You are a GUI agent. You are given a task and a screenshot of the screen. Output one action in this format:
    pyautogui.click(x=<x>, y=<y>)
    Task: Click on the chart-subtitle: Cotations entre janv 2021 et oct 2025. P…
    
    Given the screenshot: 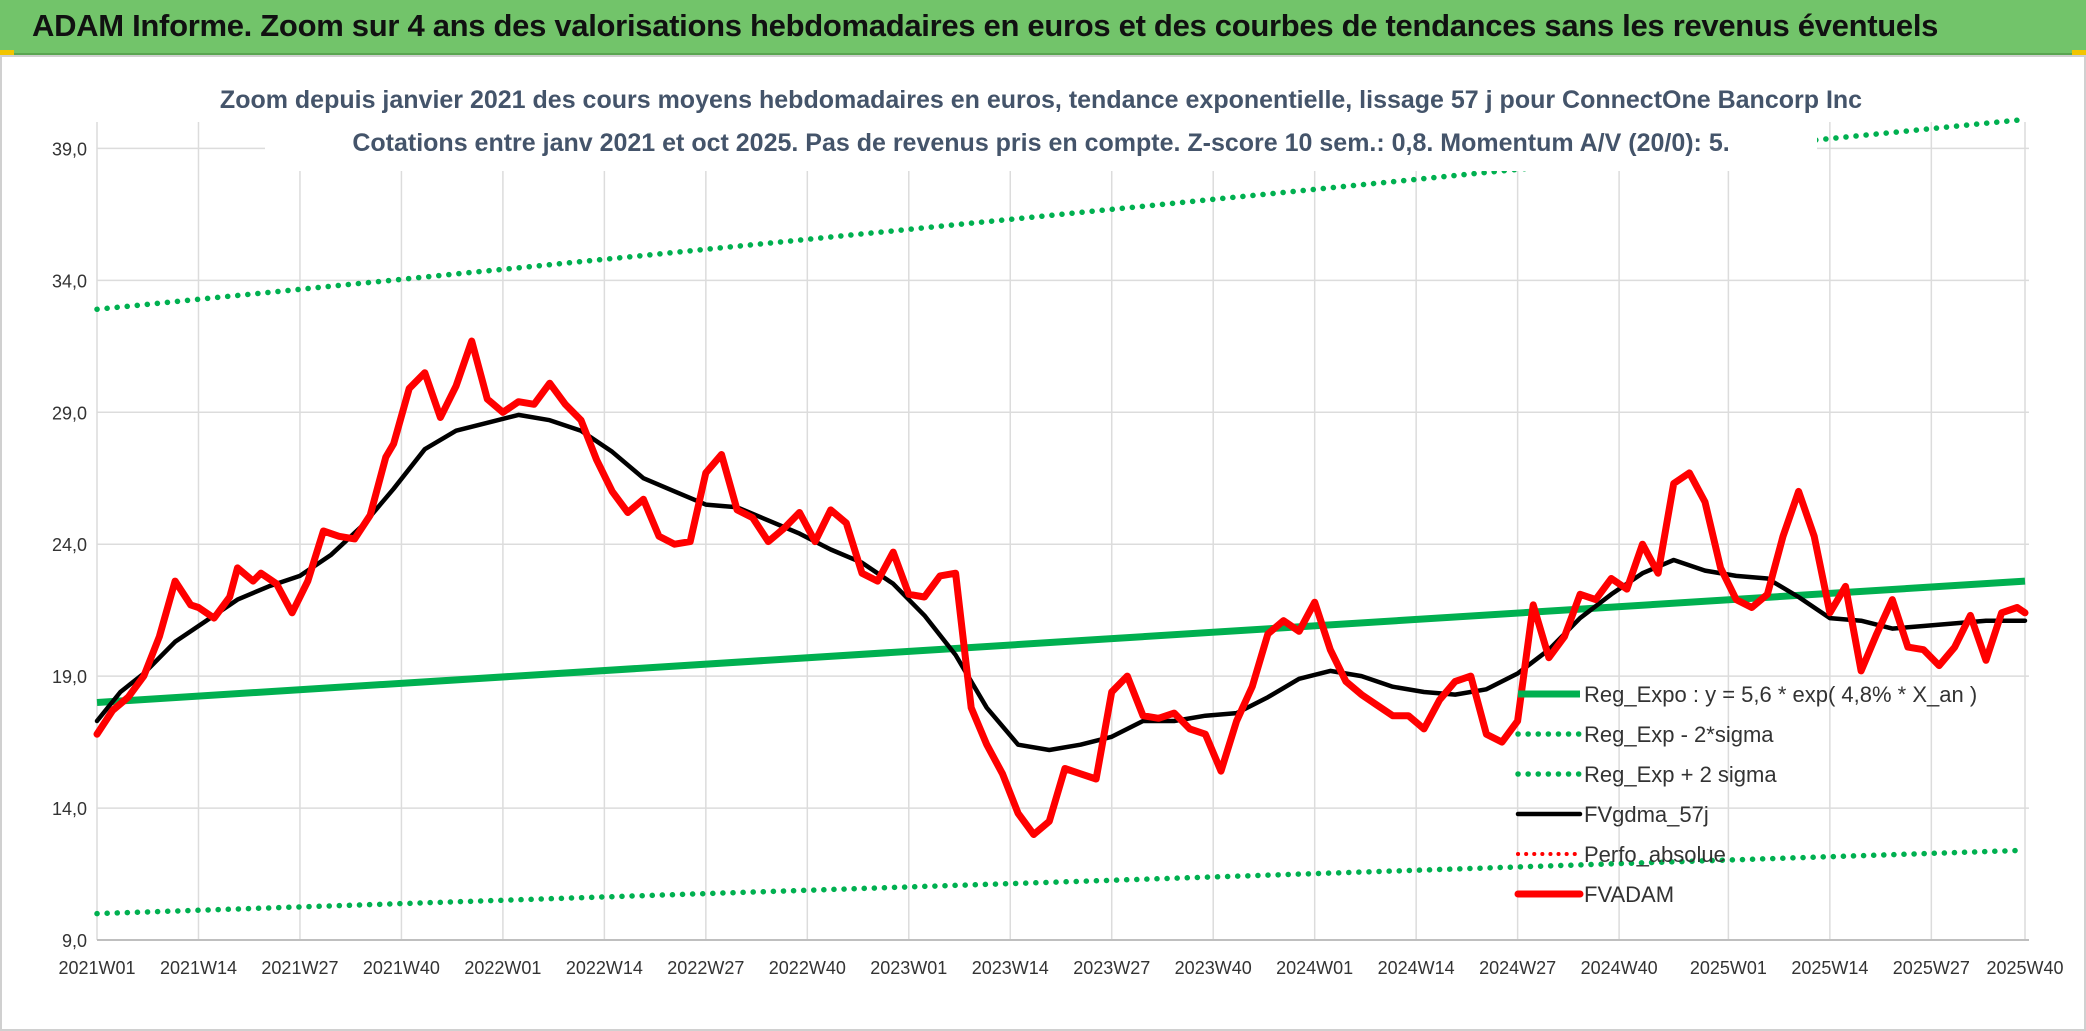 What is the action you would take?
    pyautogui.click(x=1040, y=143)
    